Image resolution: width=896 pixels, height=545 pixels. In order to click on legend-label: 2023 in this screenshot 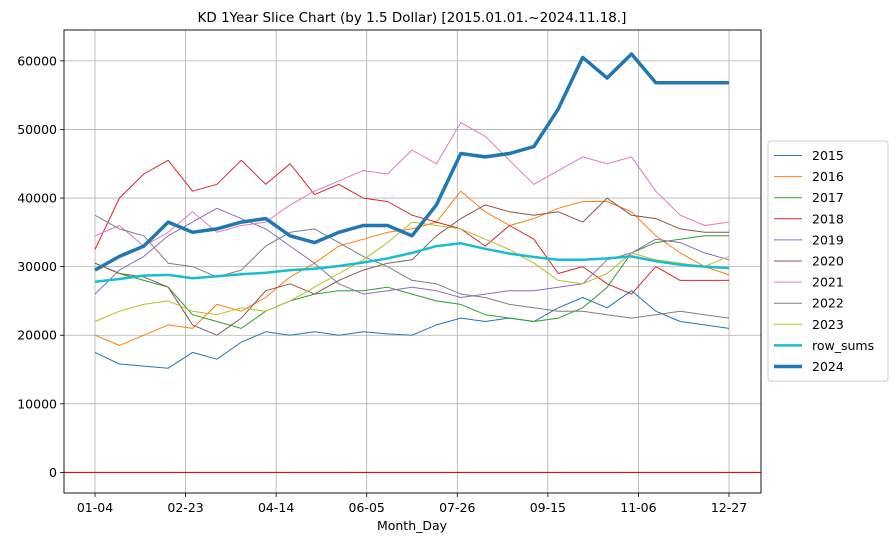, I will do `click(828, 324)`.